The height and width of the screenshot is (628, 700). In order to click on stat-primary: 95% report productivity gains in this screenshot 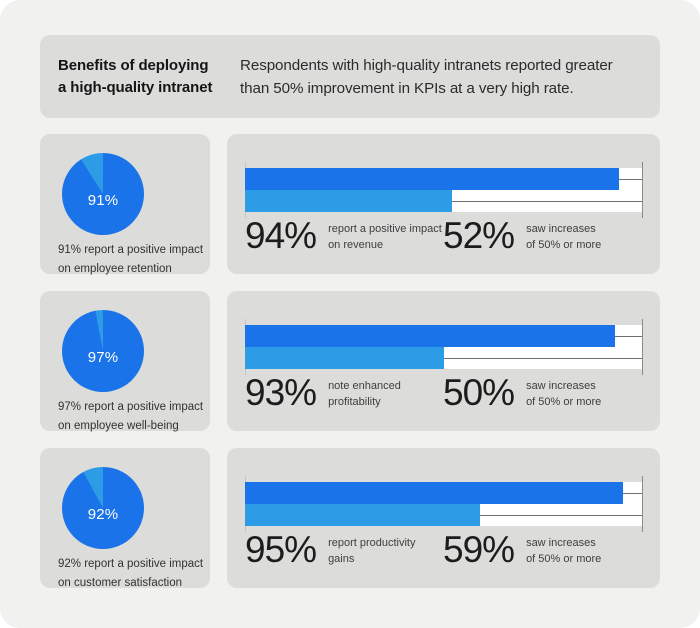, I will do `click(344, 550)`.